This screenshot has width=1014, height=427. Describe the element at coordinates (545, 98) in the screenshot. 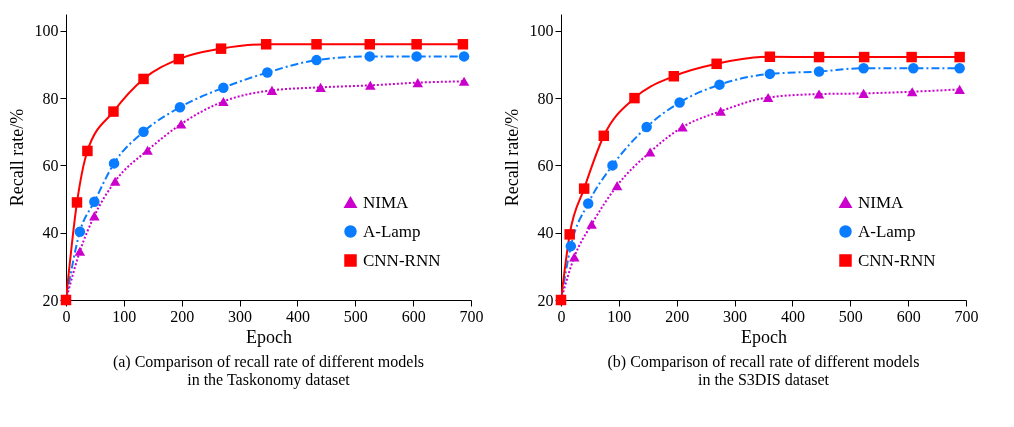

I see `y-tick-label: 80` at that location.